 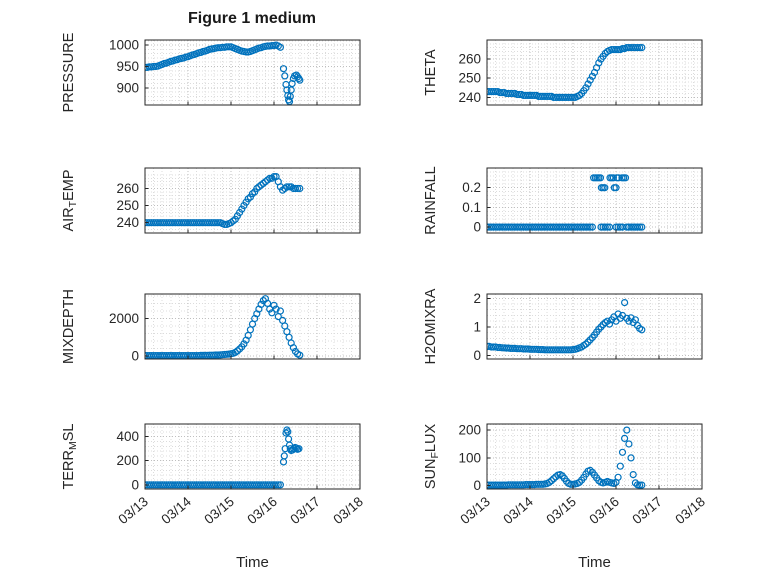 I want to click on y-axis-tick-labels: 0 2000, so click(x=124, y=337).